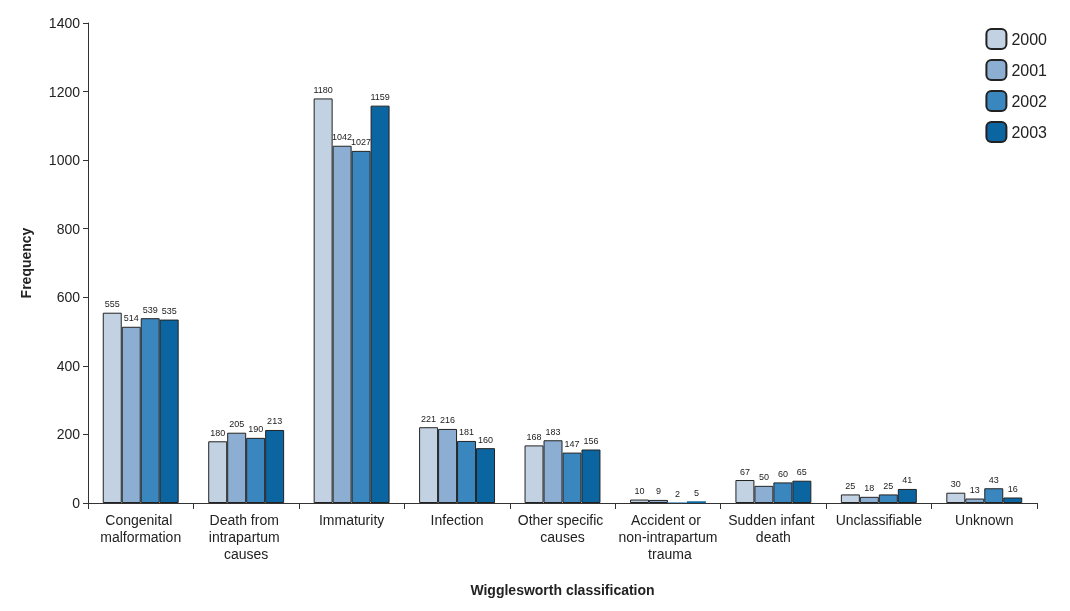  I want to click on legend-label: 2002, so click(1029, 101).